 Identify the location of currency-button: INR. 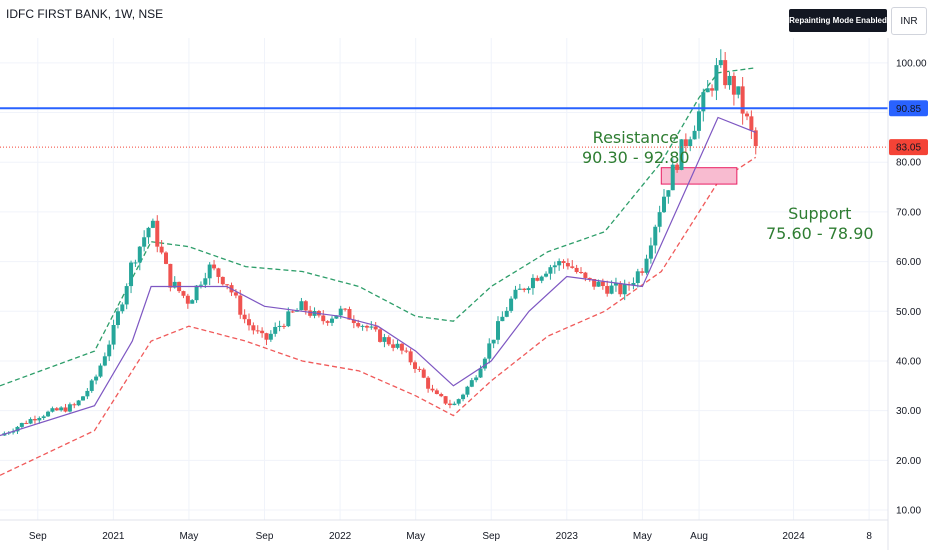
(909, 21).